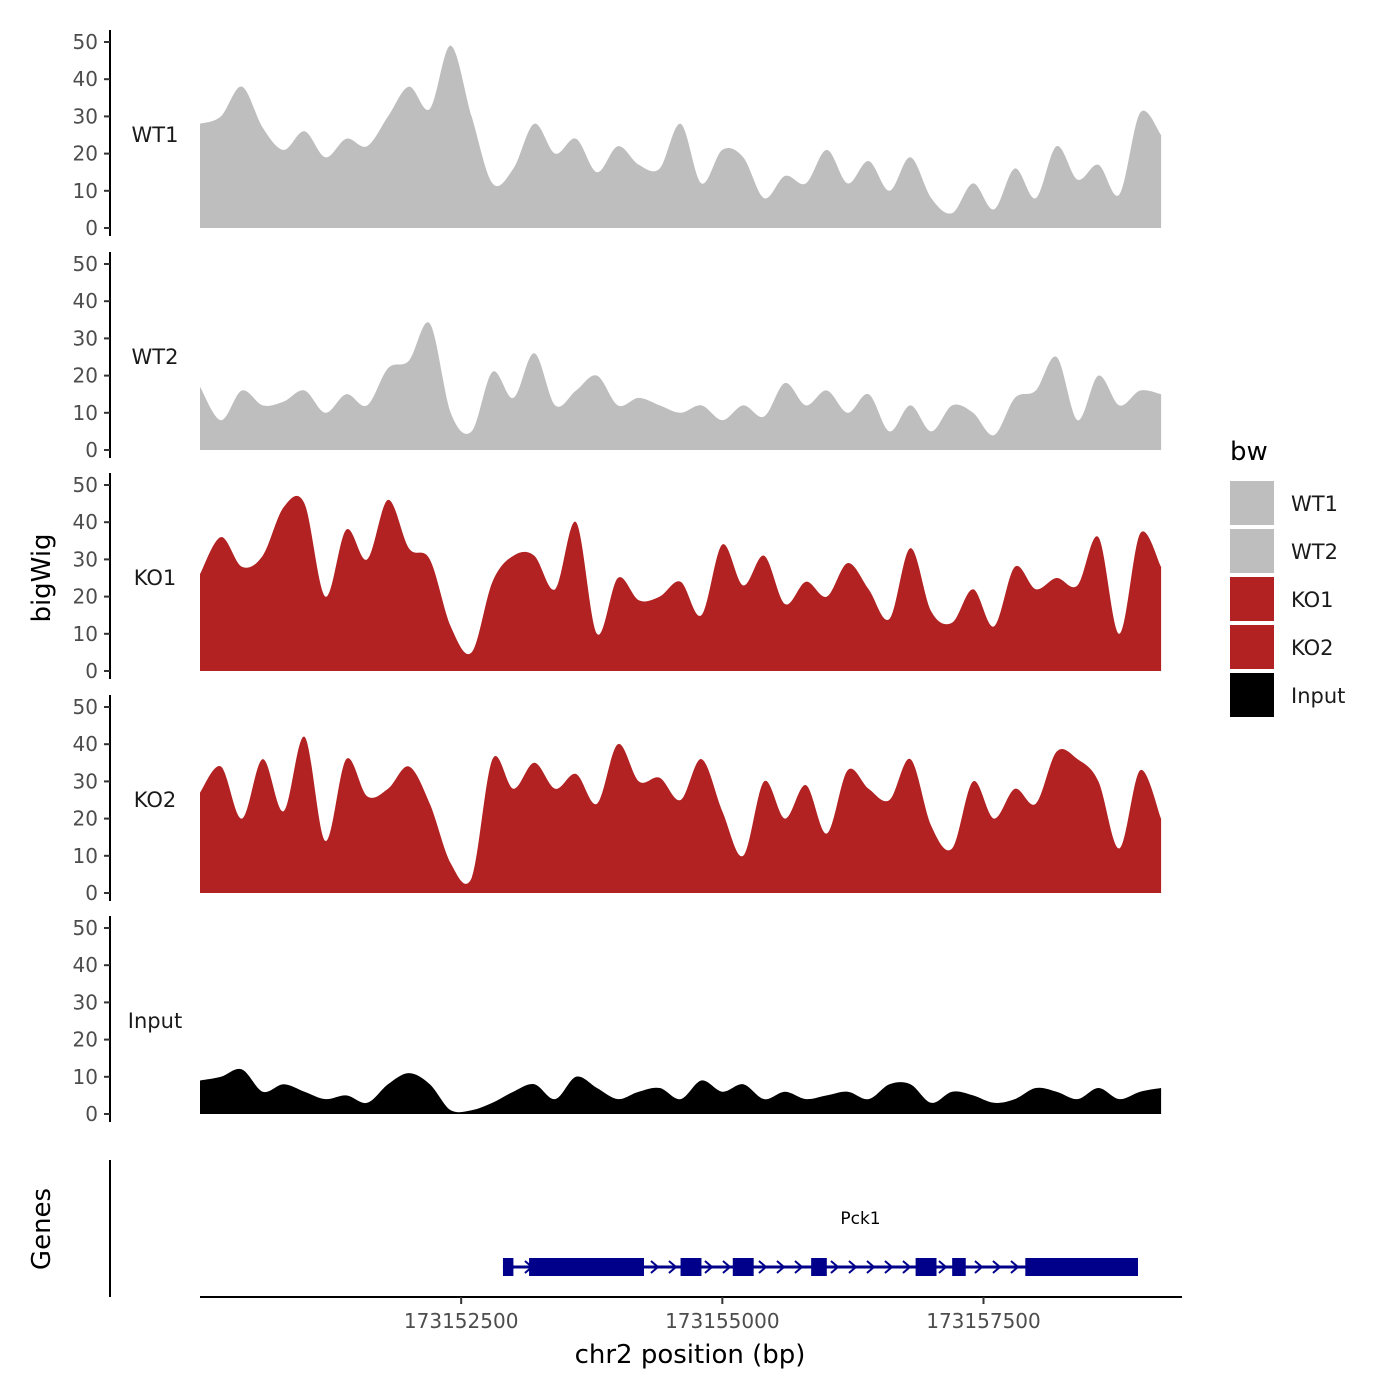  I want to click on legend-label: WT1, so click(1314, 504).